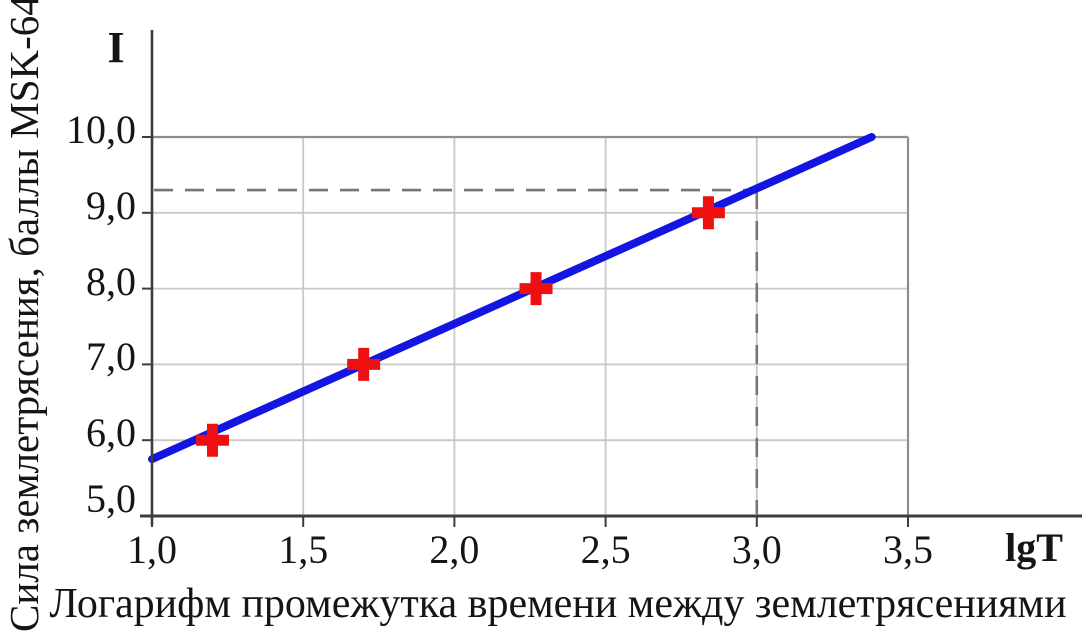 The width and height of the screenshot is (1084, 632). Describe the element at coordinates (1034, 547) in the screenshot. I see `x-axis-symbol: lgT` at that location.